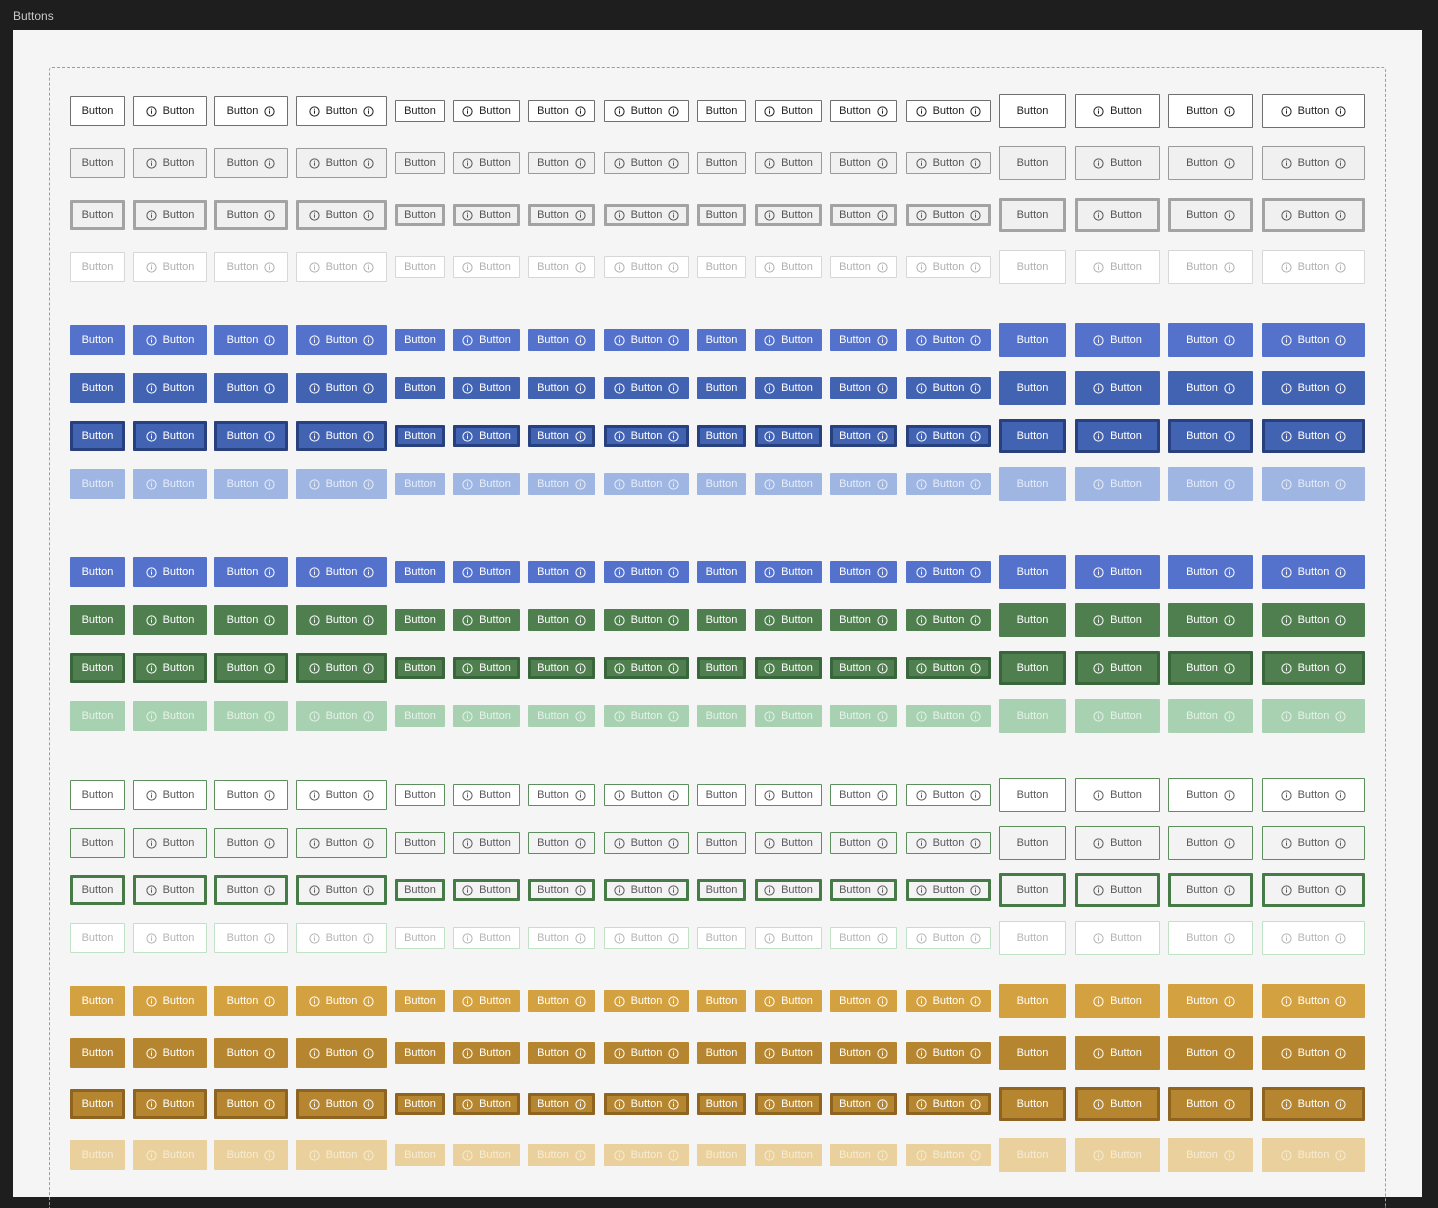 This screenshot has width=1438, height=1208. What do you see at coordinates (1210, 795) in the screenshot?
I see `button-outline-green-default-large-icon-right: Button` at bounding box center [1210, 795].